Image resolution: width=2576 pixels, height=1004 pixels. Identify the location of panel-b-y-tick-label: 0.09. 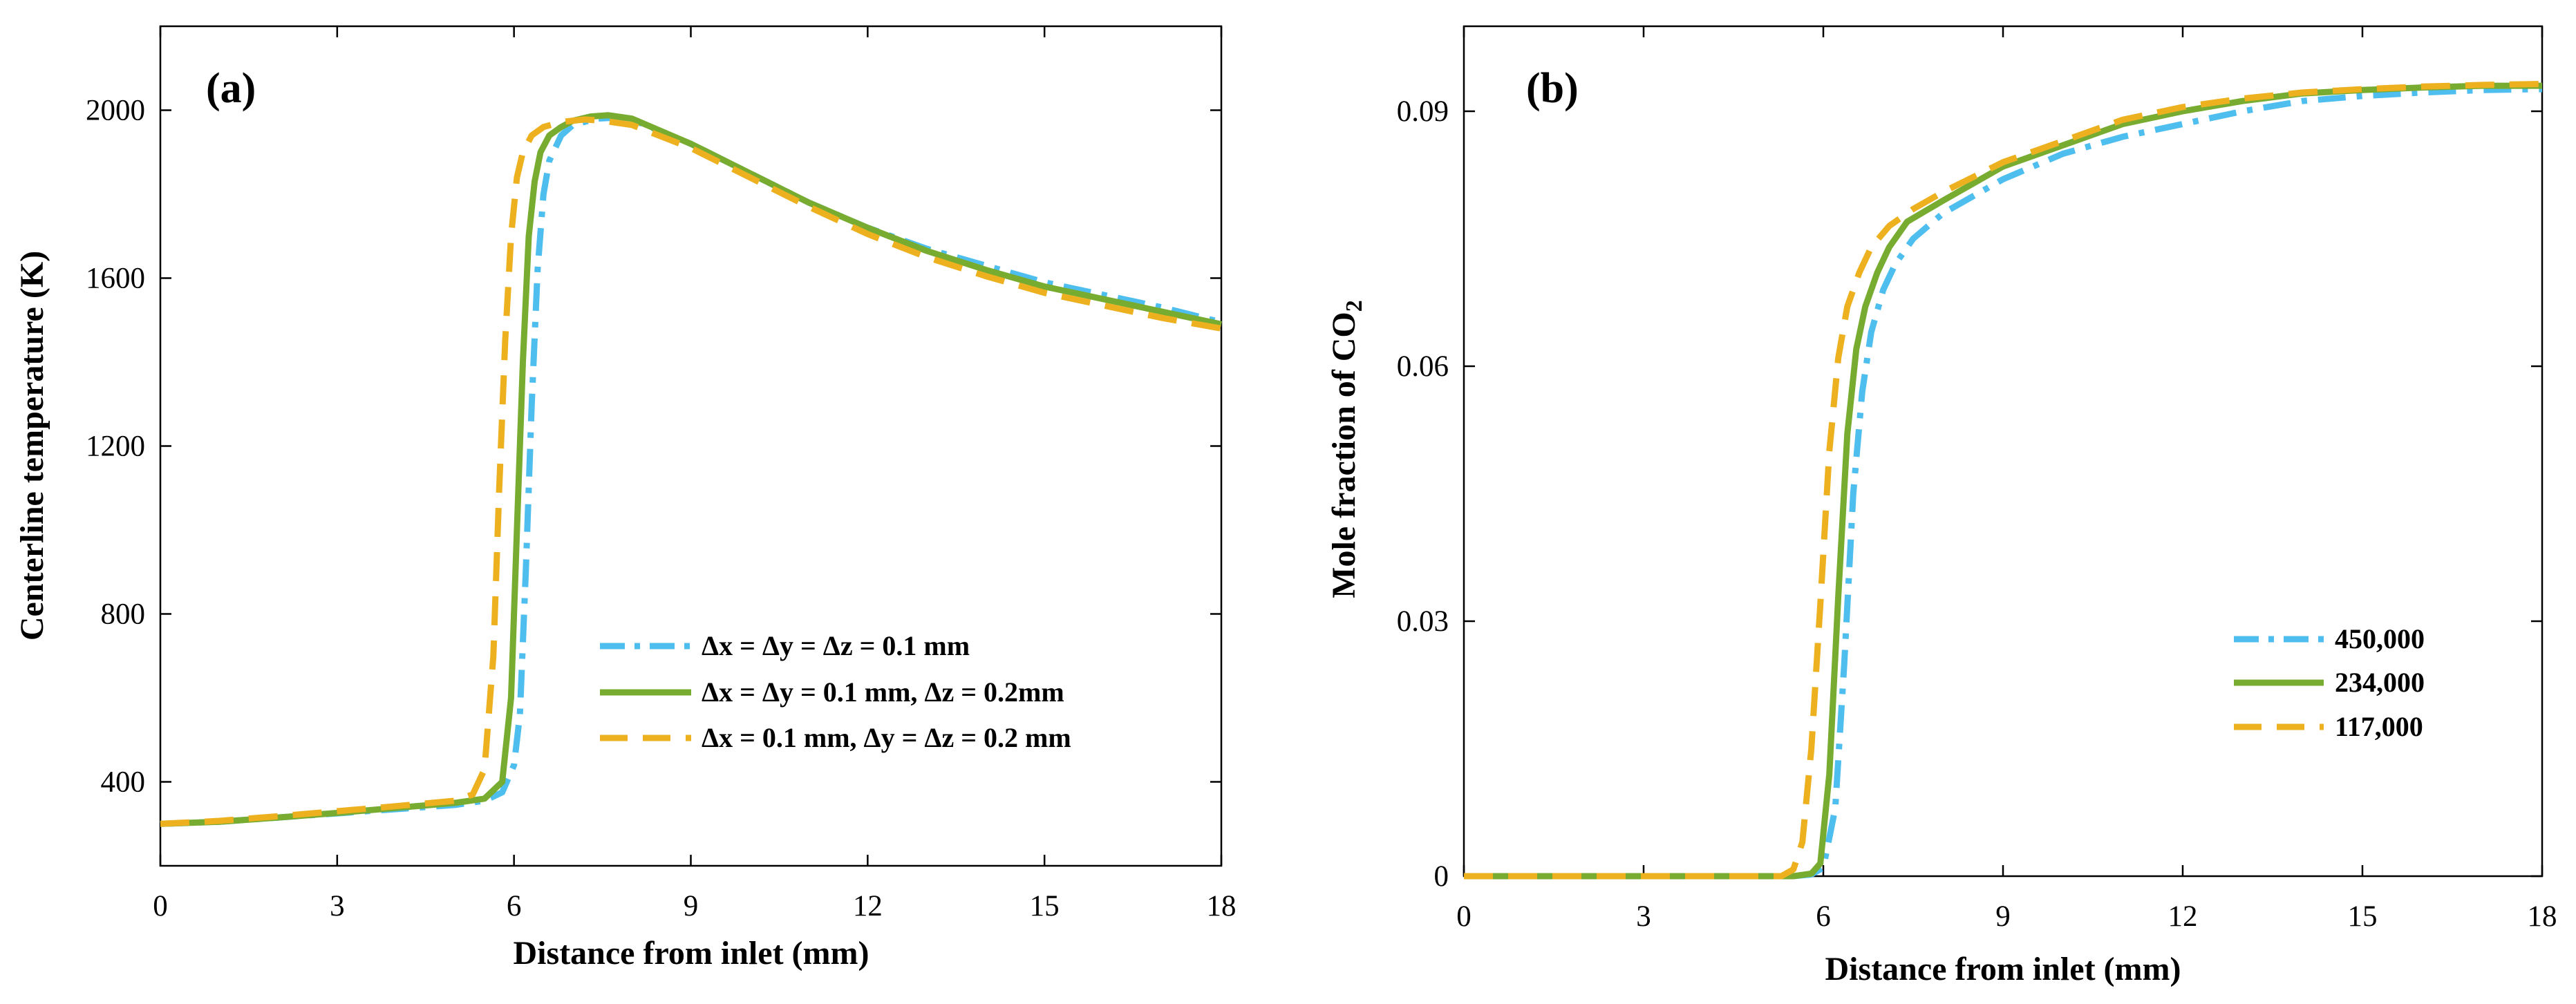
(1423, 112).